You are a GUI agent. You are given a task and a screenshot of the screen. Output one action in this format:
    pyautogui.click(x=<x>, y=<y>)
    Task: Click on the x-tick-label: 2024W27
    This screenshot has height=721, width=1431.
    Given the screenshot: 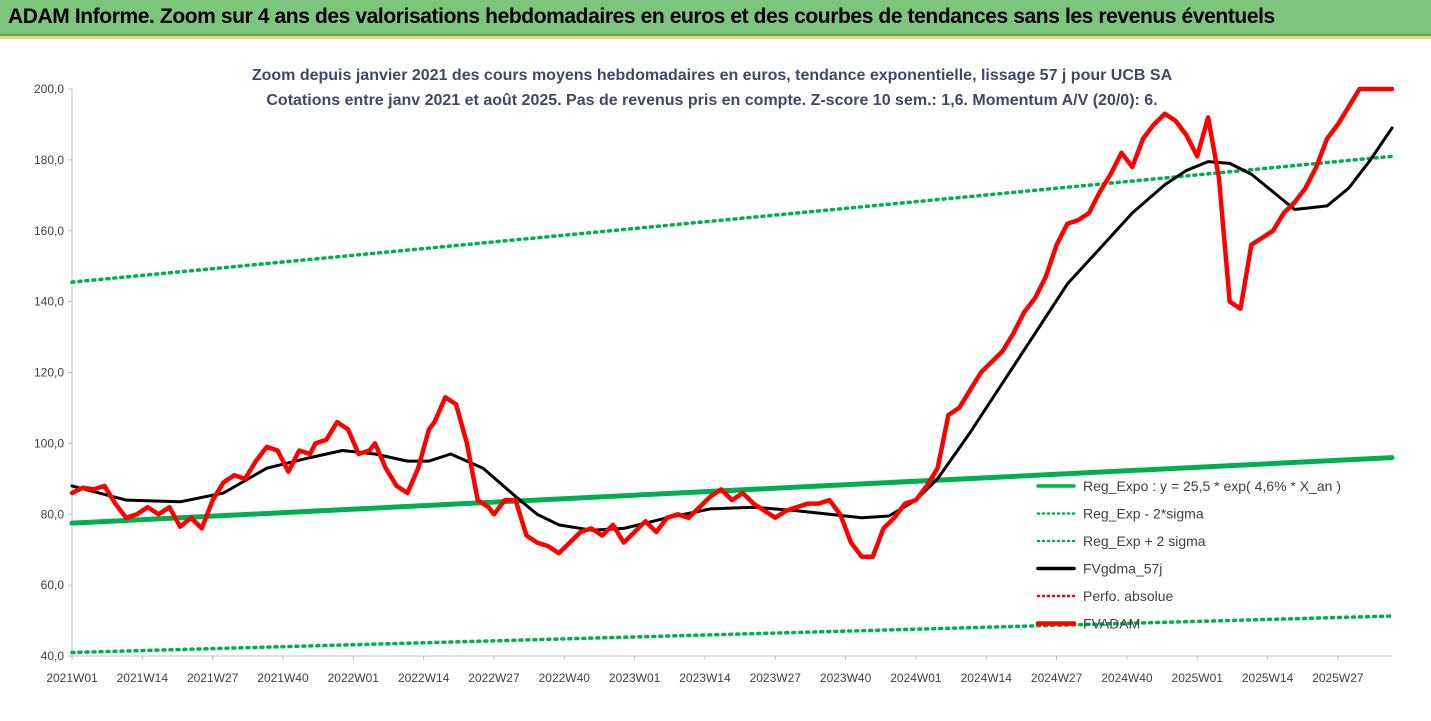 What is the action you would take?
    pyautogui.click(x=1057, y=678)
    